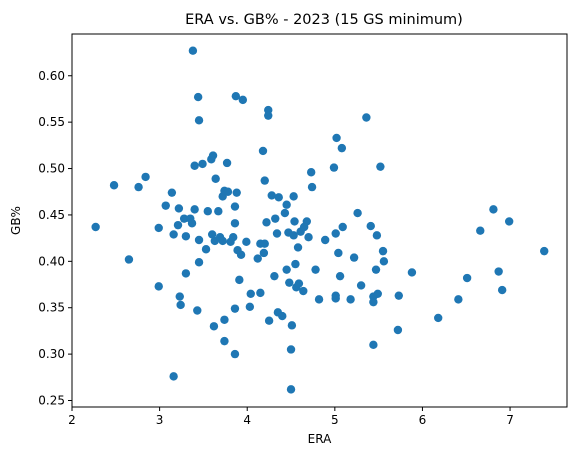 The height and width of the screenshot is (455, 576). Describe the element at coordinates (55, 238) in the screenshot. I see `y-axis-ticks: 0.25 0.30 0.35 0.40 0.45 0.50 0.55 0.60` at that location.